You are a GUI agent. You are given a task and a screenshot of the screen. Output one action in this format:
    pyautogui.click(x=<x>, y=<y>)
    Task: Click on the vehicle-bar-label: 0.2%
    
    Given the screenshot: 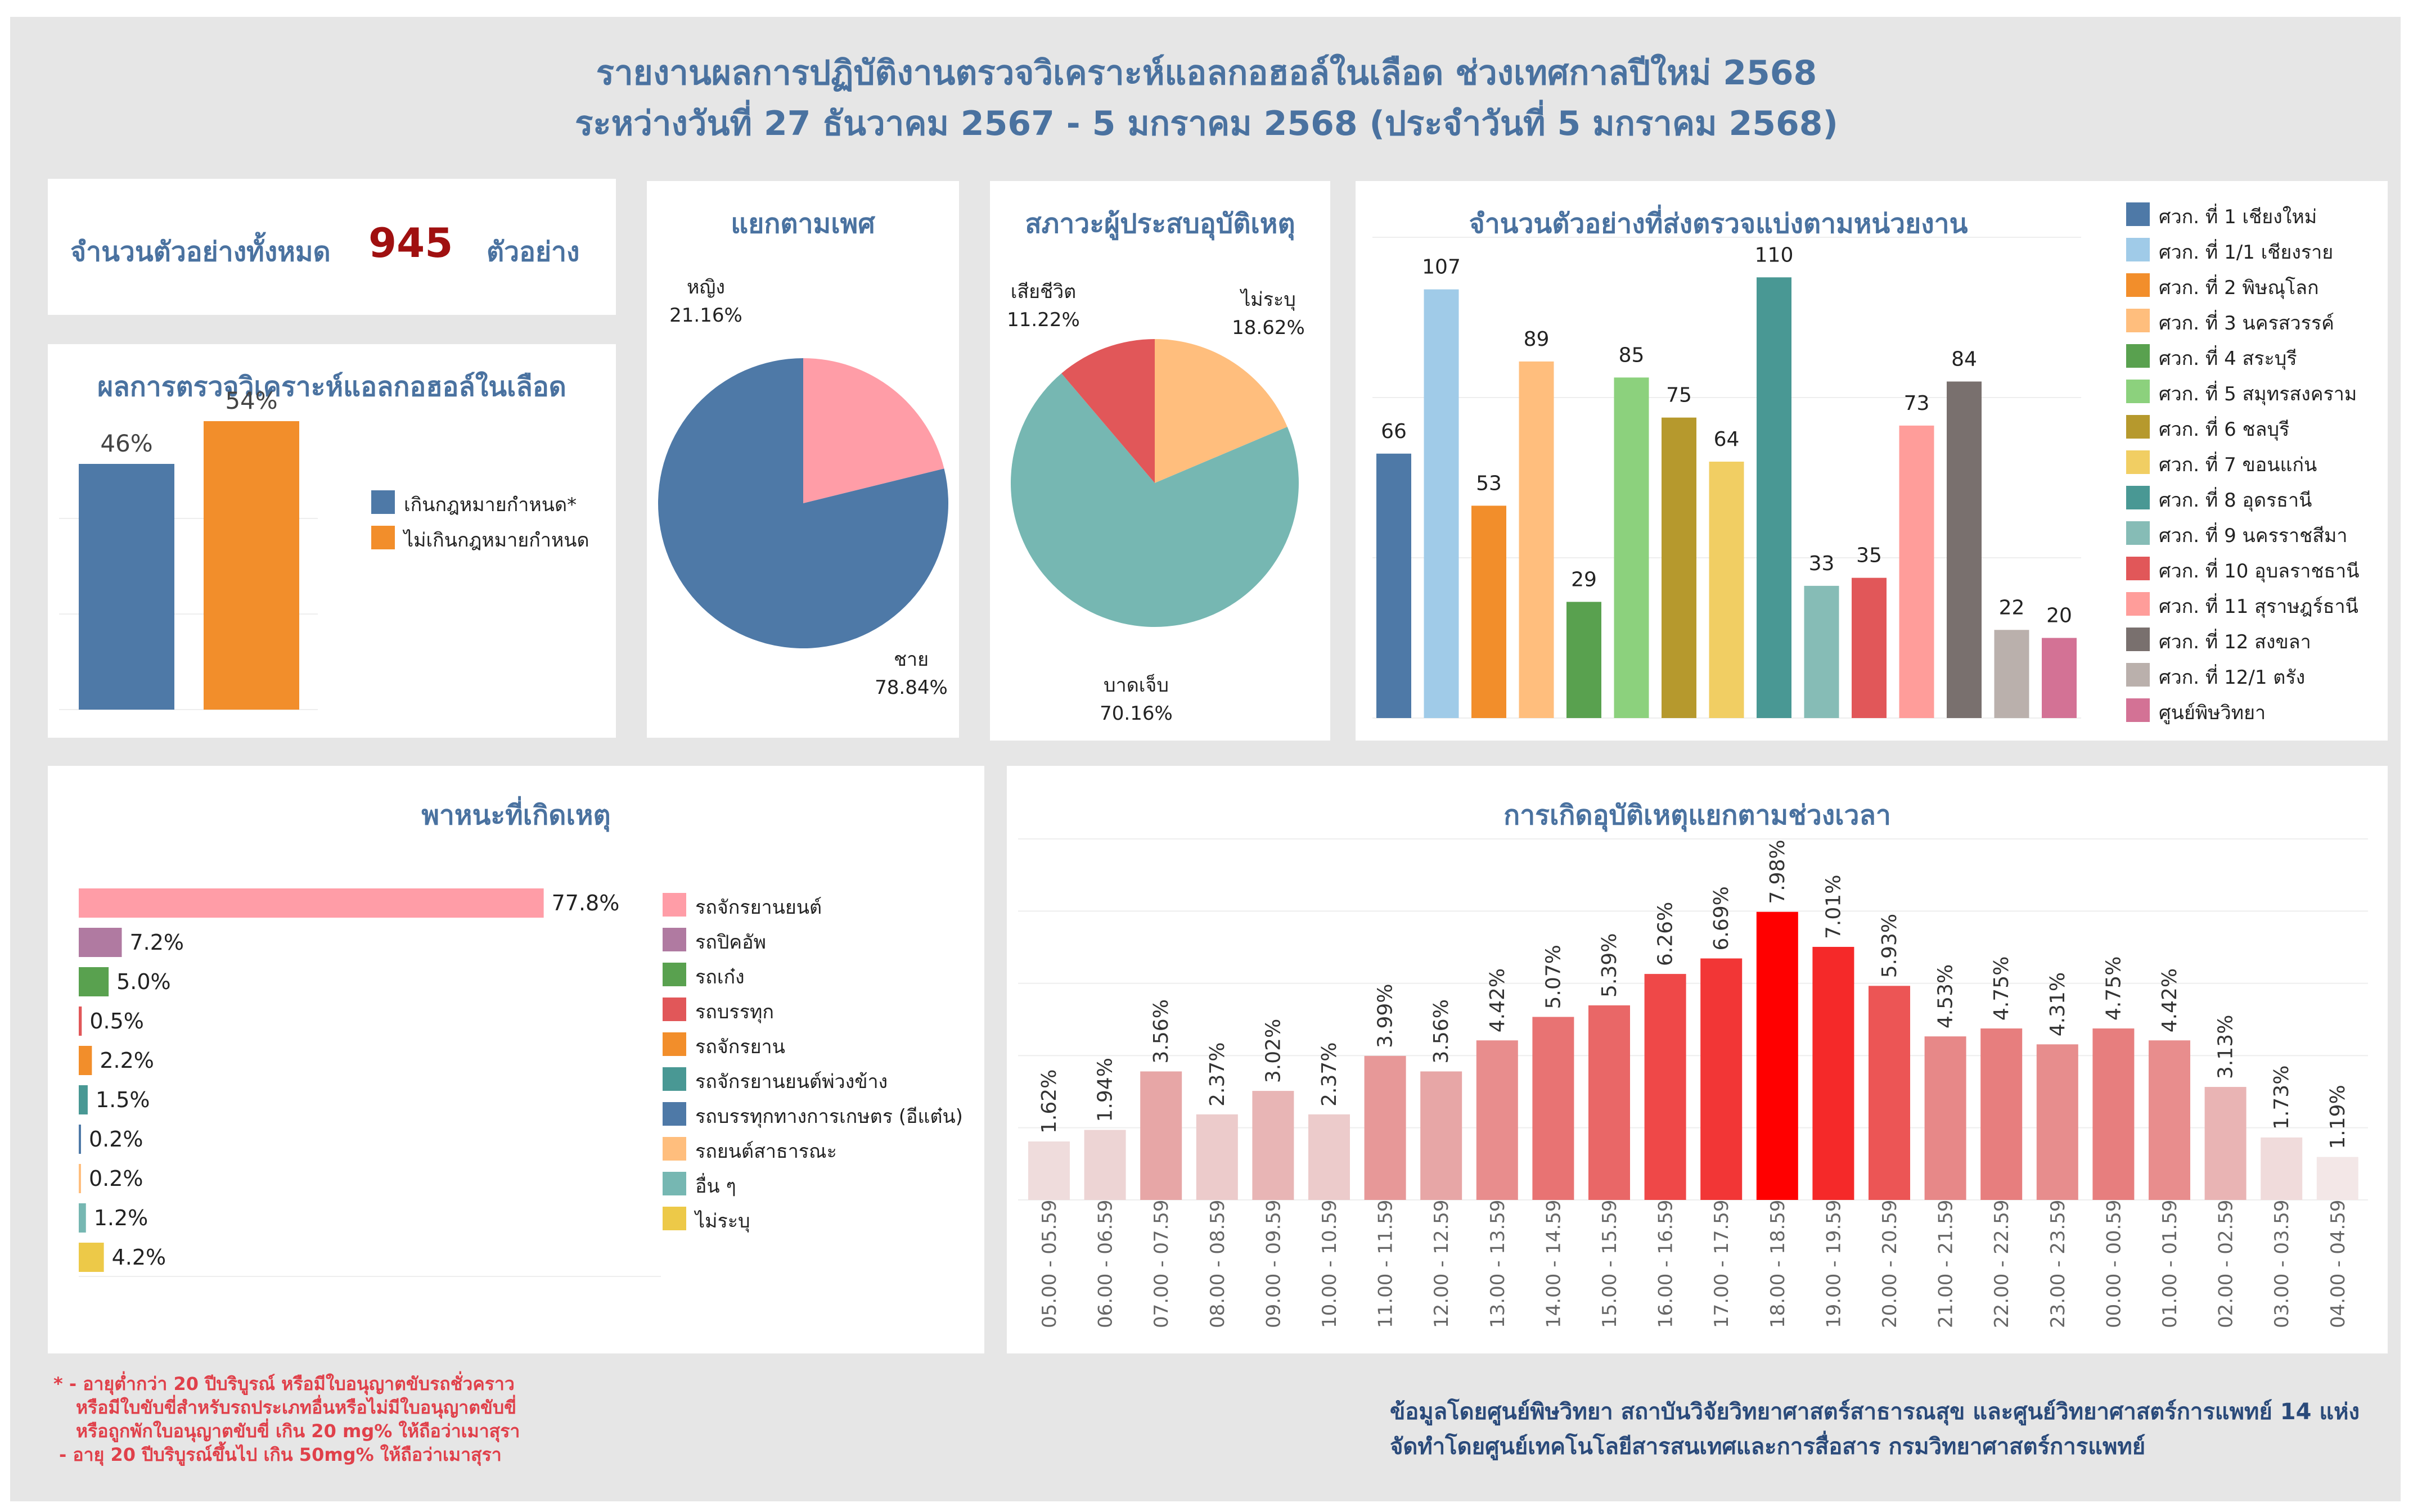 What is the action you would take?
    pyautogui.click(x=116, y=1139)
    